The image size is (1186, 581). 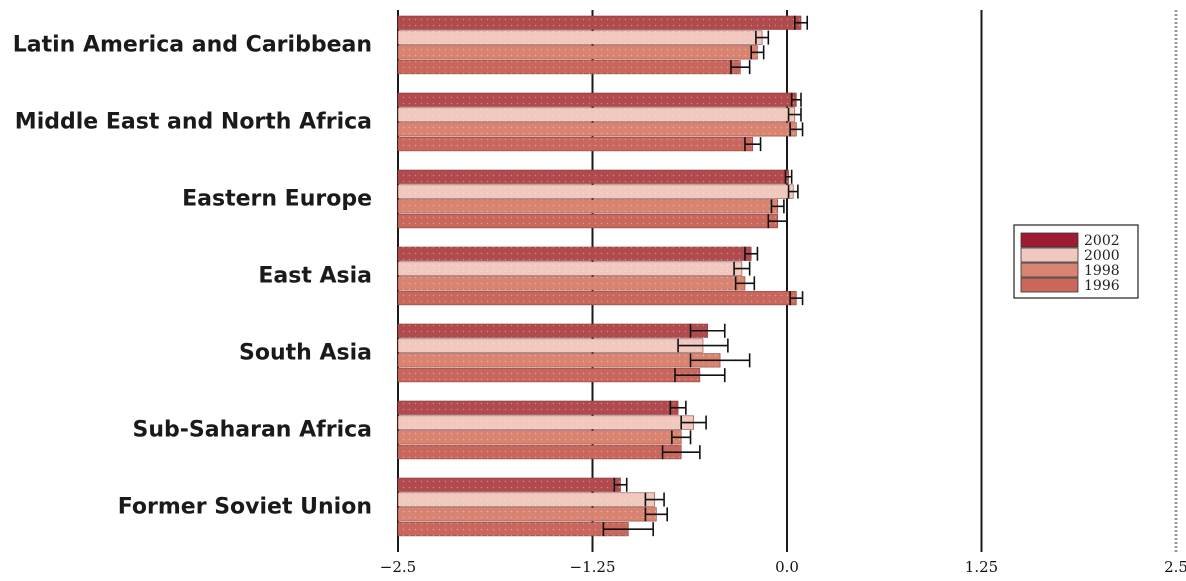 What do you see at coordinates (398, 567) in the screenshot?
I see `x-tick-label: −2.5` at bounding box center [398, 567].